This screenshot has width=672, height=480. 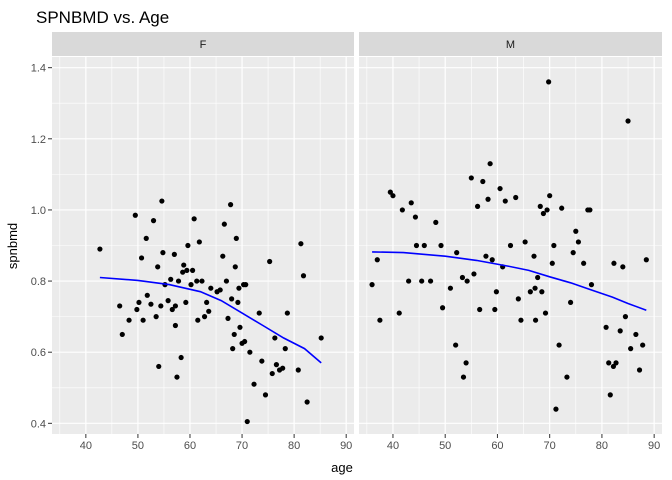 I want to click on y-tick-label: 1.4, so click(x=38, y=69).